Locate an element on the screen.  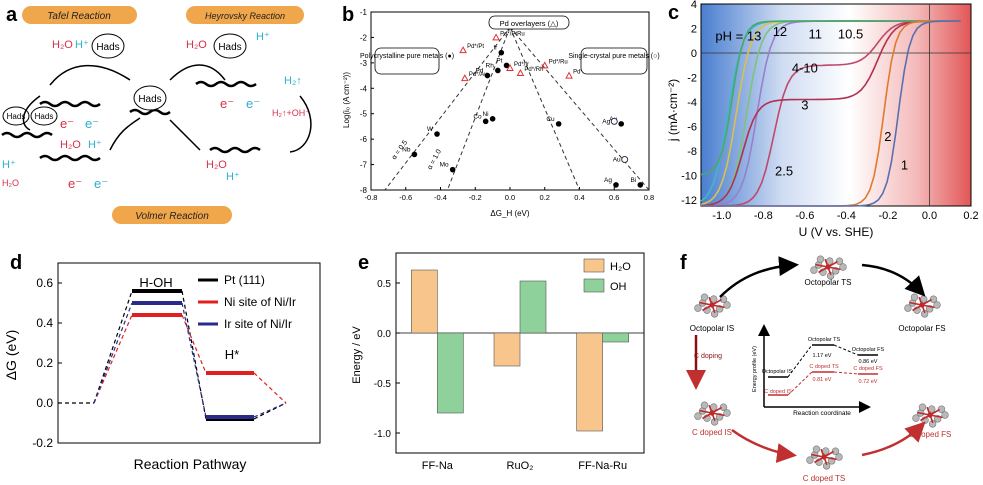
inset-c-ts: C doped TS is located at coordinates (824, 367).